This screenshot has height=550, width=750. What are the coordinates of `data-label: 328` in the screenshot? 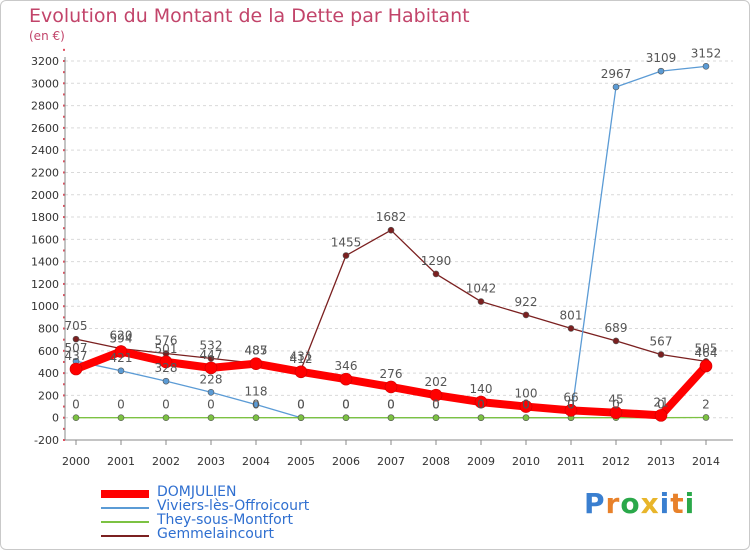 It's located at (166, 368).